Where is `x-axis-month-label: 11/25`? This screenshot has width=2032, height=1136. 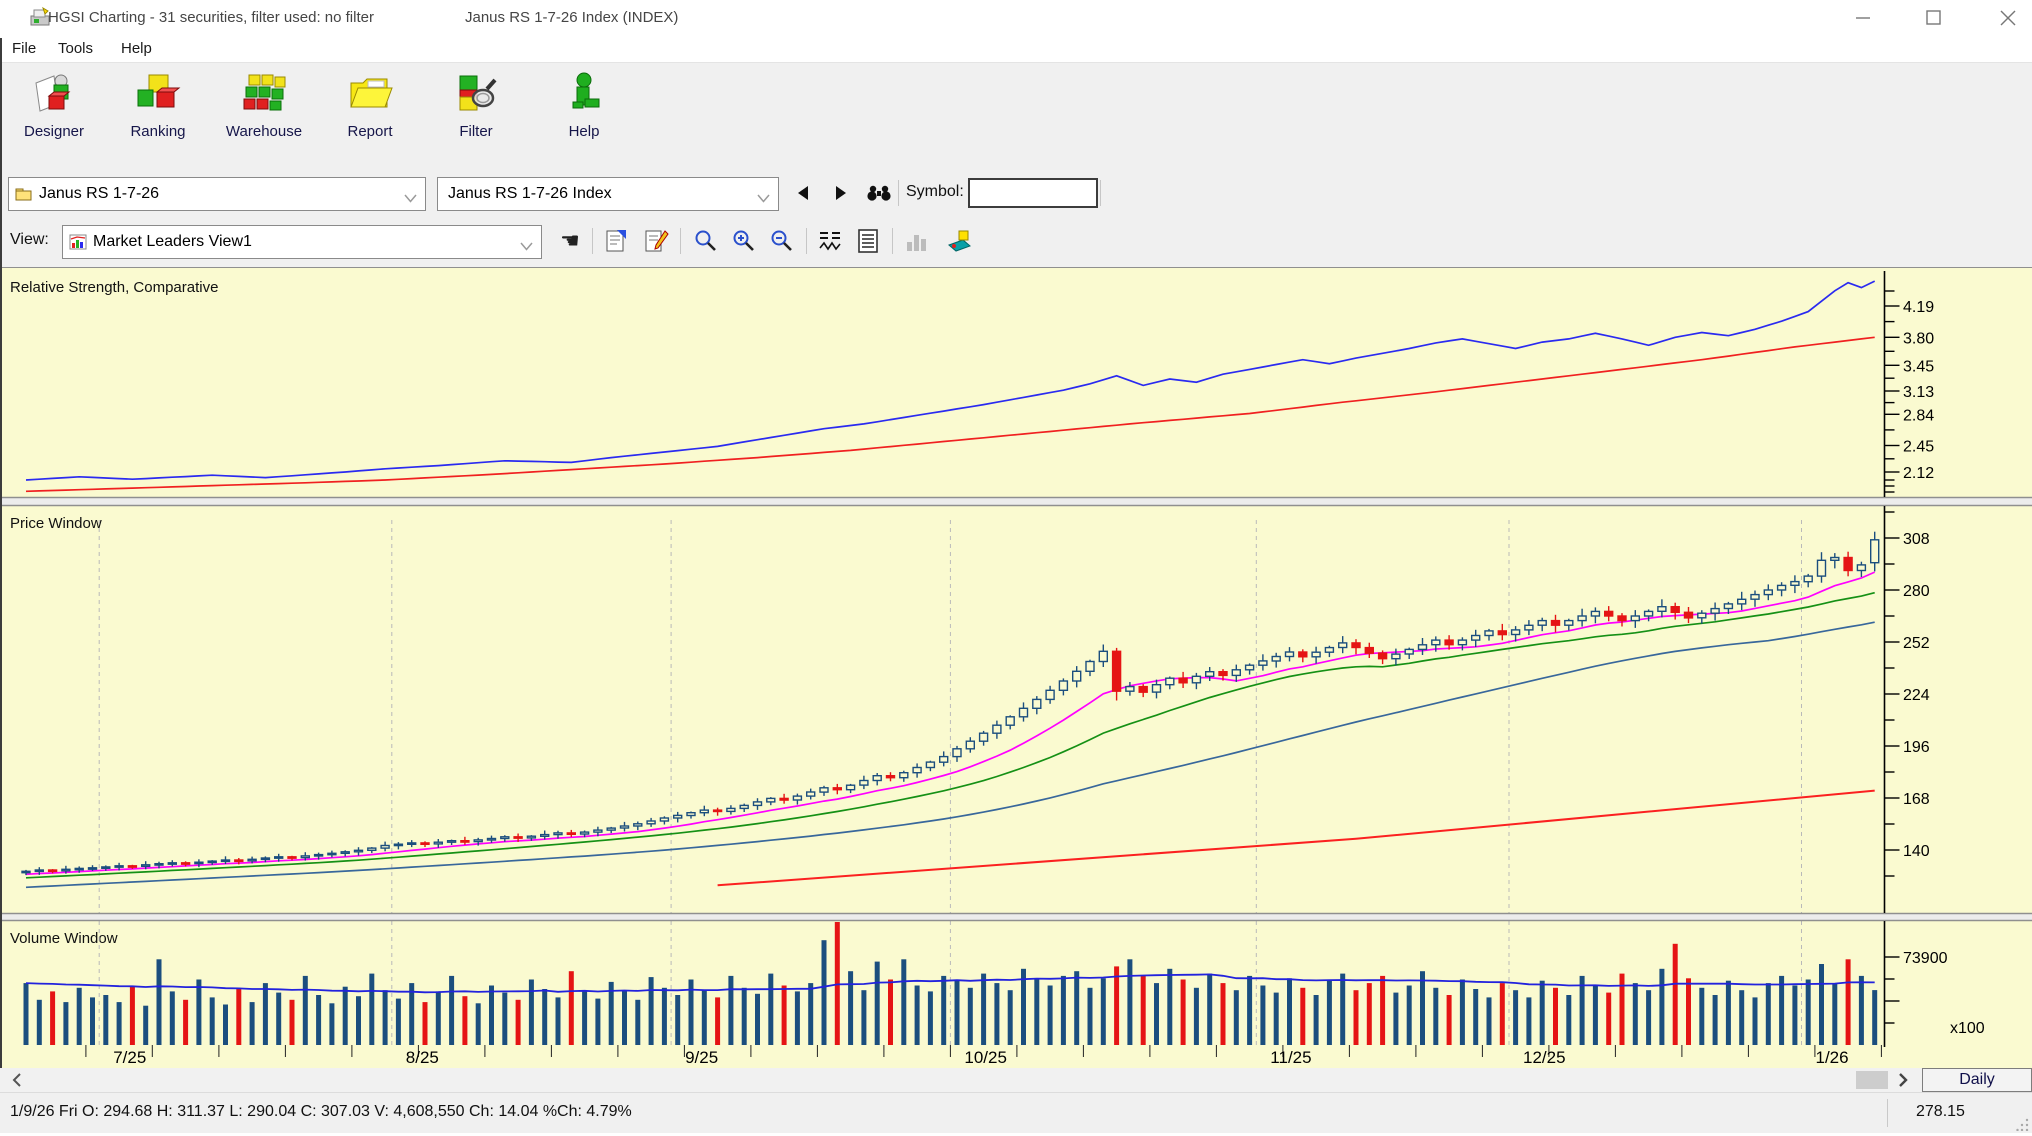
x-axis-month-label: 11/25 is located at coordinates (1290, 1057).